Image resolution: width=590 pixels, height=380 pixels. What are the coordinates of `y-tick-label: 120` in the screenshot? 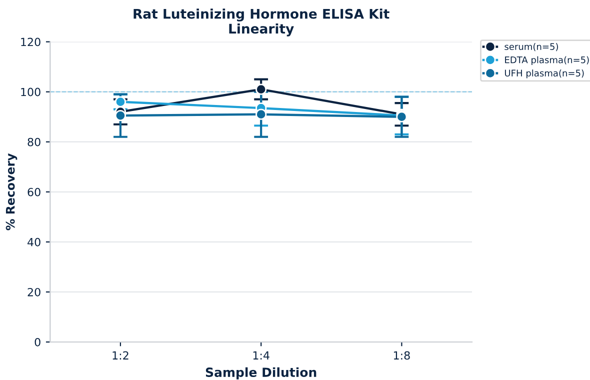 It's located at (30, 42).